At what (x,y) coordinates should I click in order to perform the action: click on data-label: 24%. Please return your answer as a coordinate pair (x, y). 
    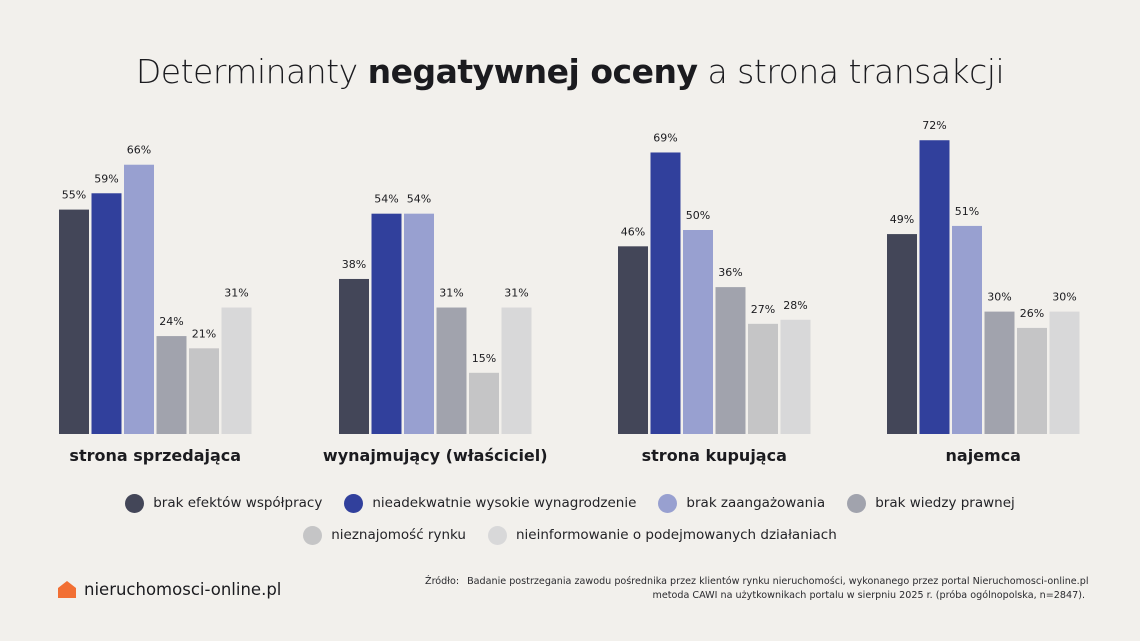
    Looking at the image, I should click on (171, 321).